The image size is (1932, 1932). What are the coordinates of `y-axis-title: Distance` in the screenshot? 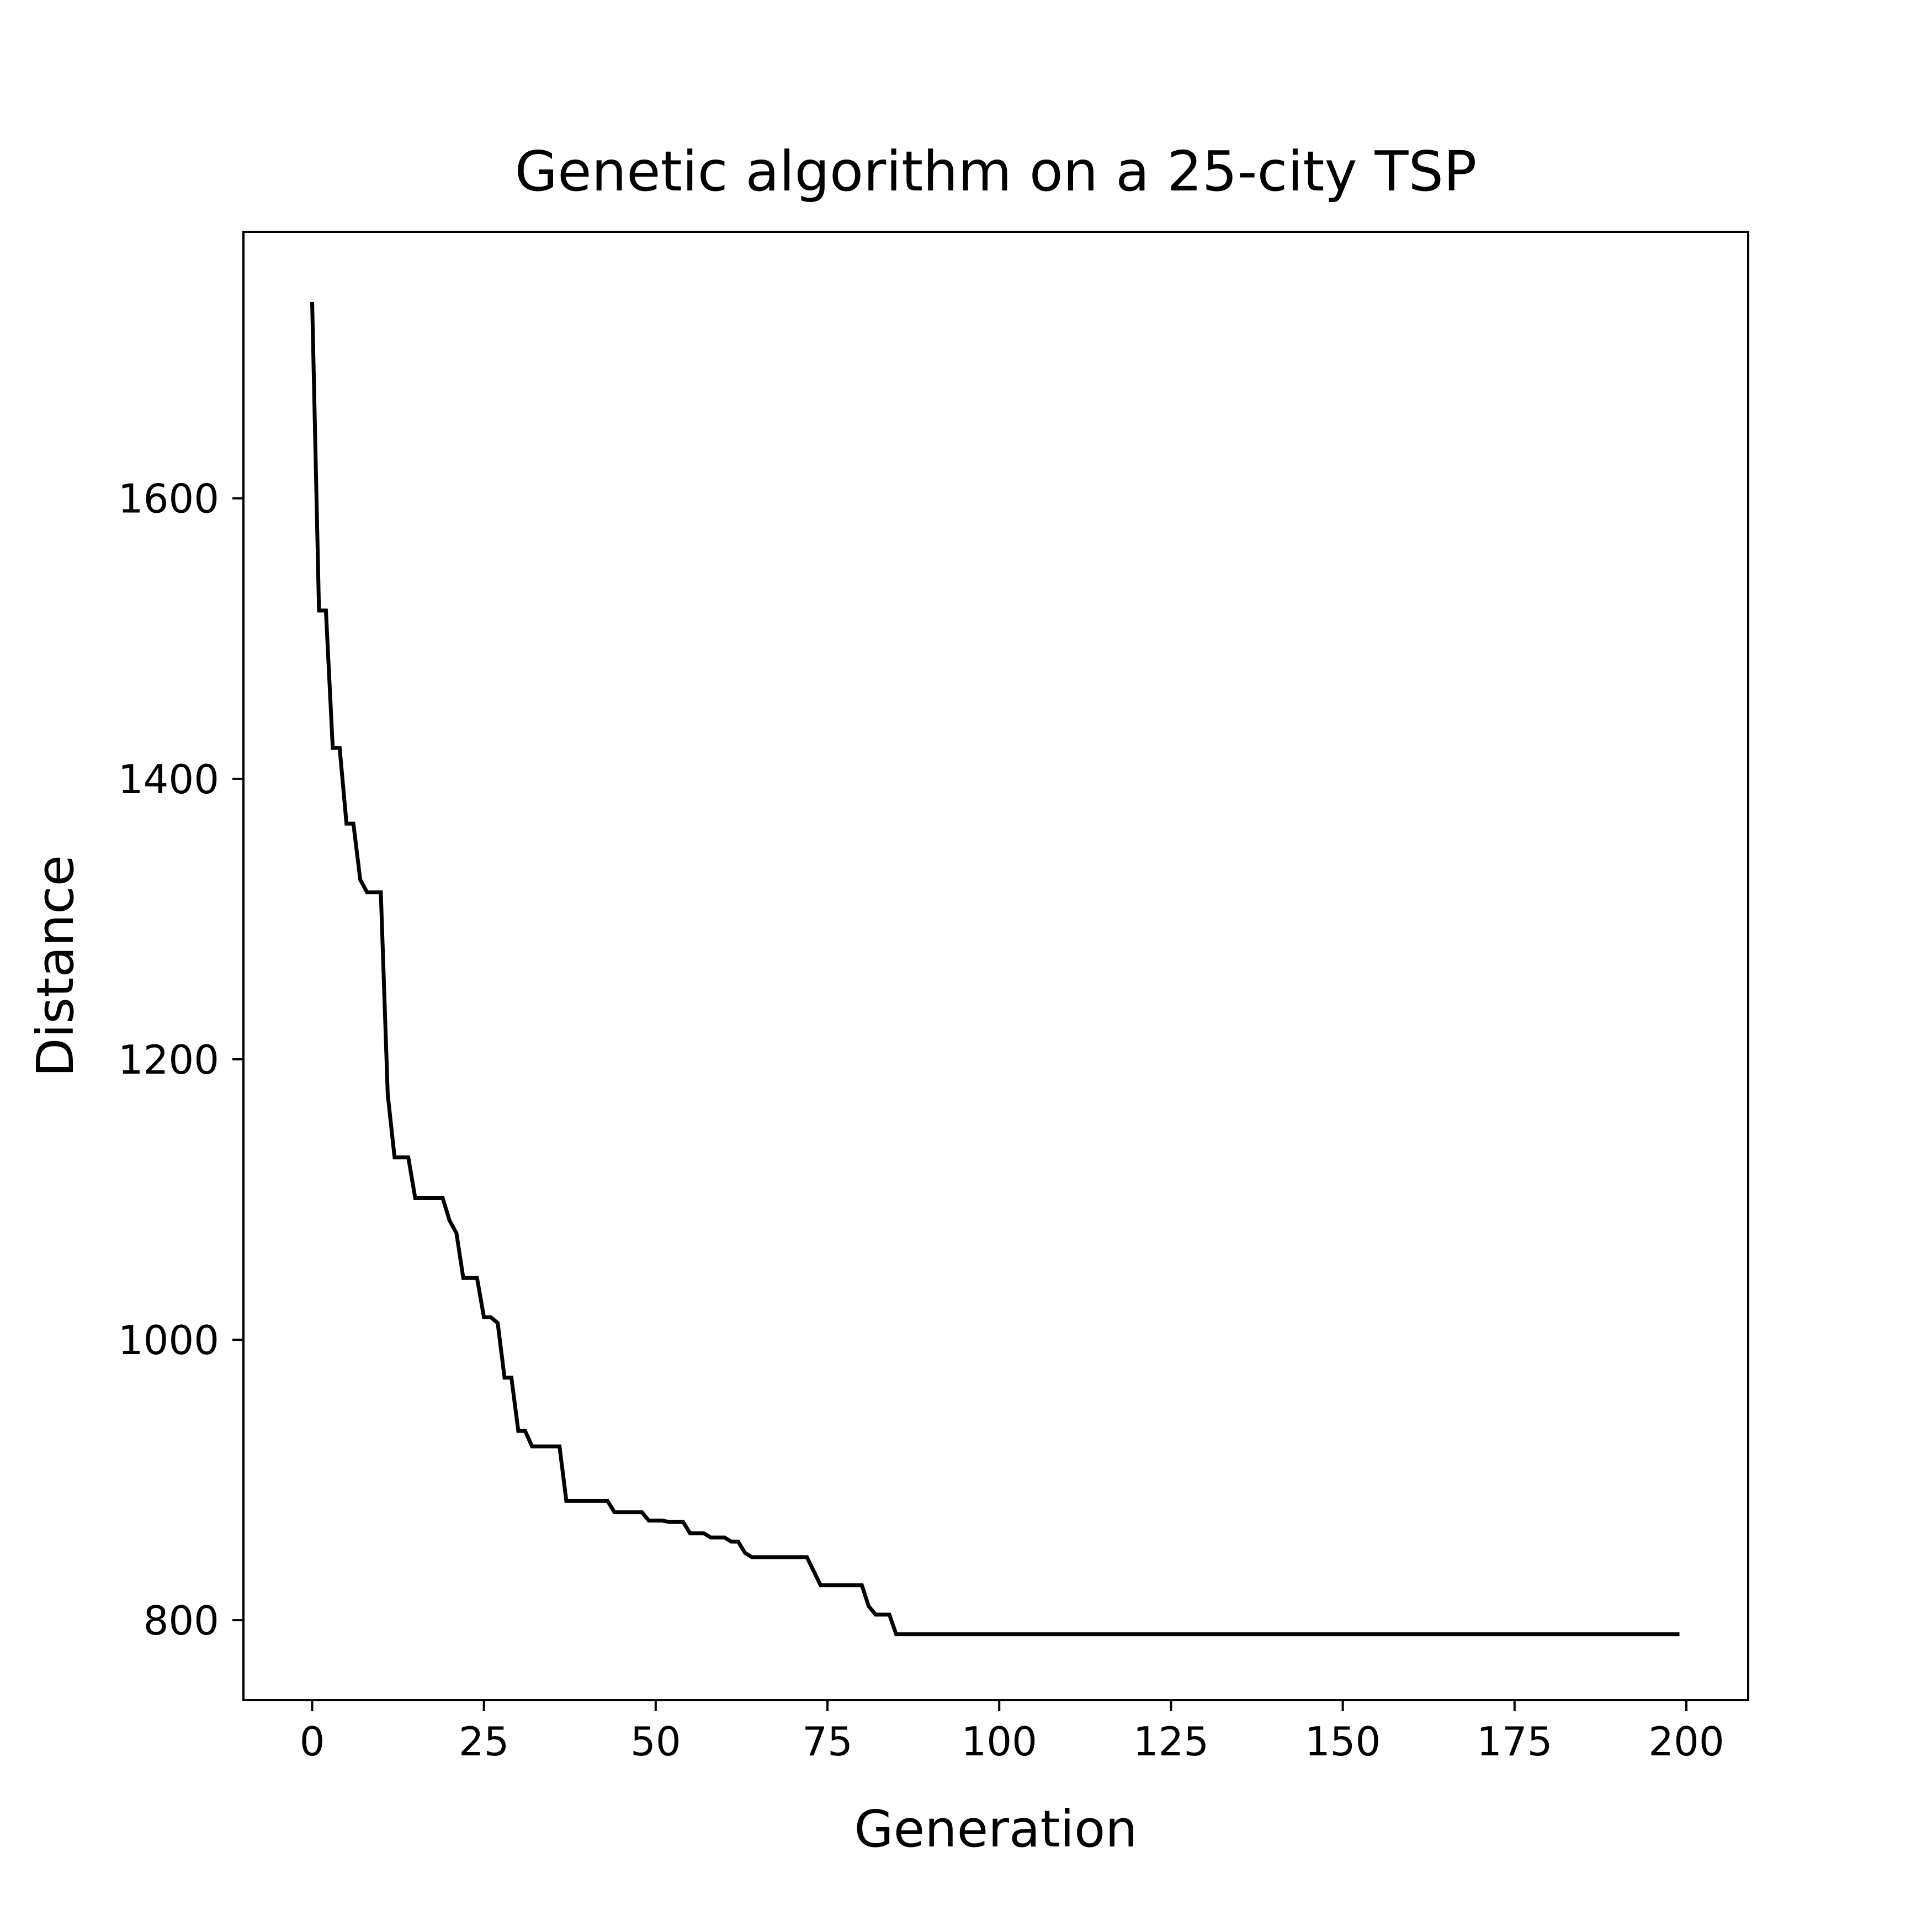 It's located at (55, 966).